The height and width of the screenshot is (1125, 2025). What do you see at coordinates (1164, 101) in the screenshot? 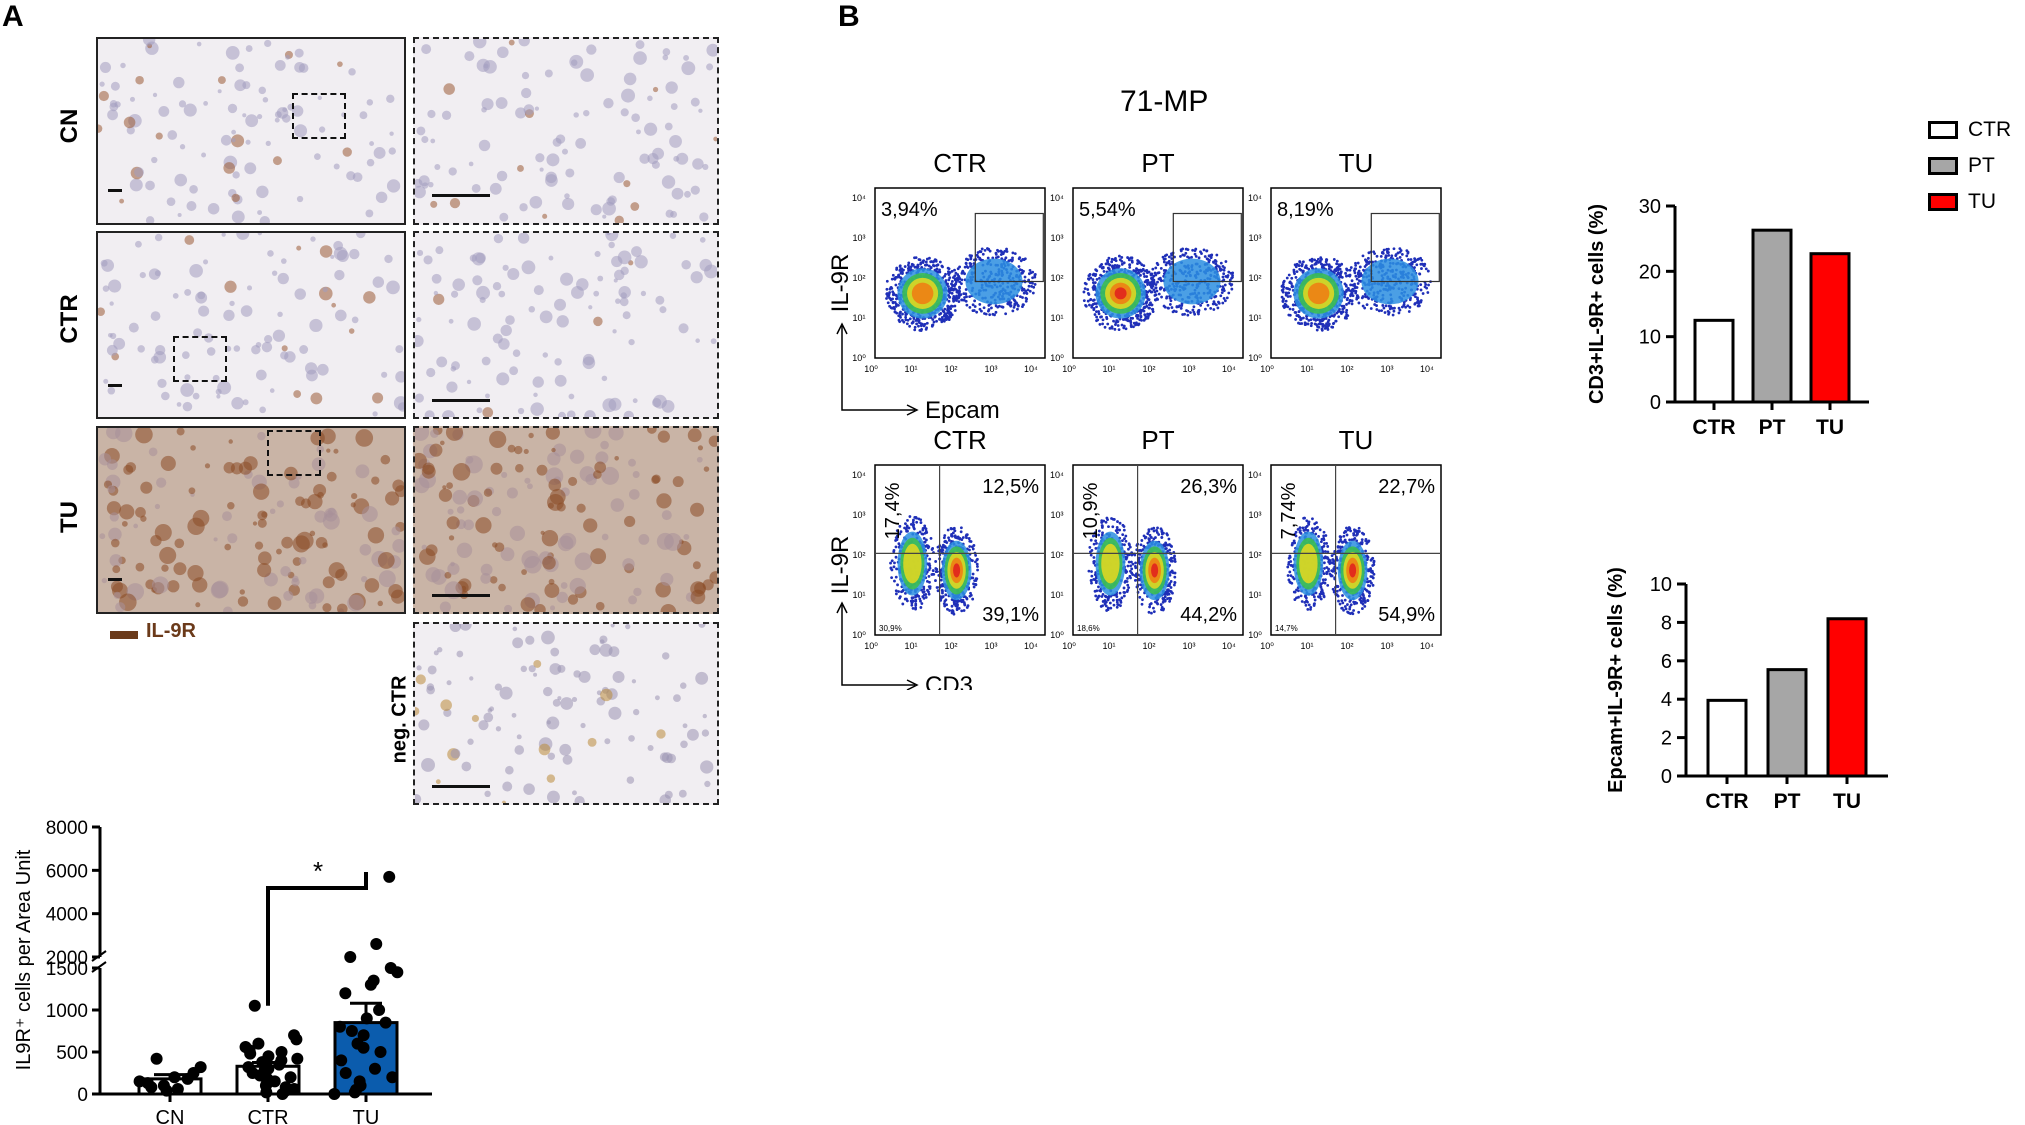
I see `flow-sample-title: 71-MP` at bounding box center [1164, 101].